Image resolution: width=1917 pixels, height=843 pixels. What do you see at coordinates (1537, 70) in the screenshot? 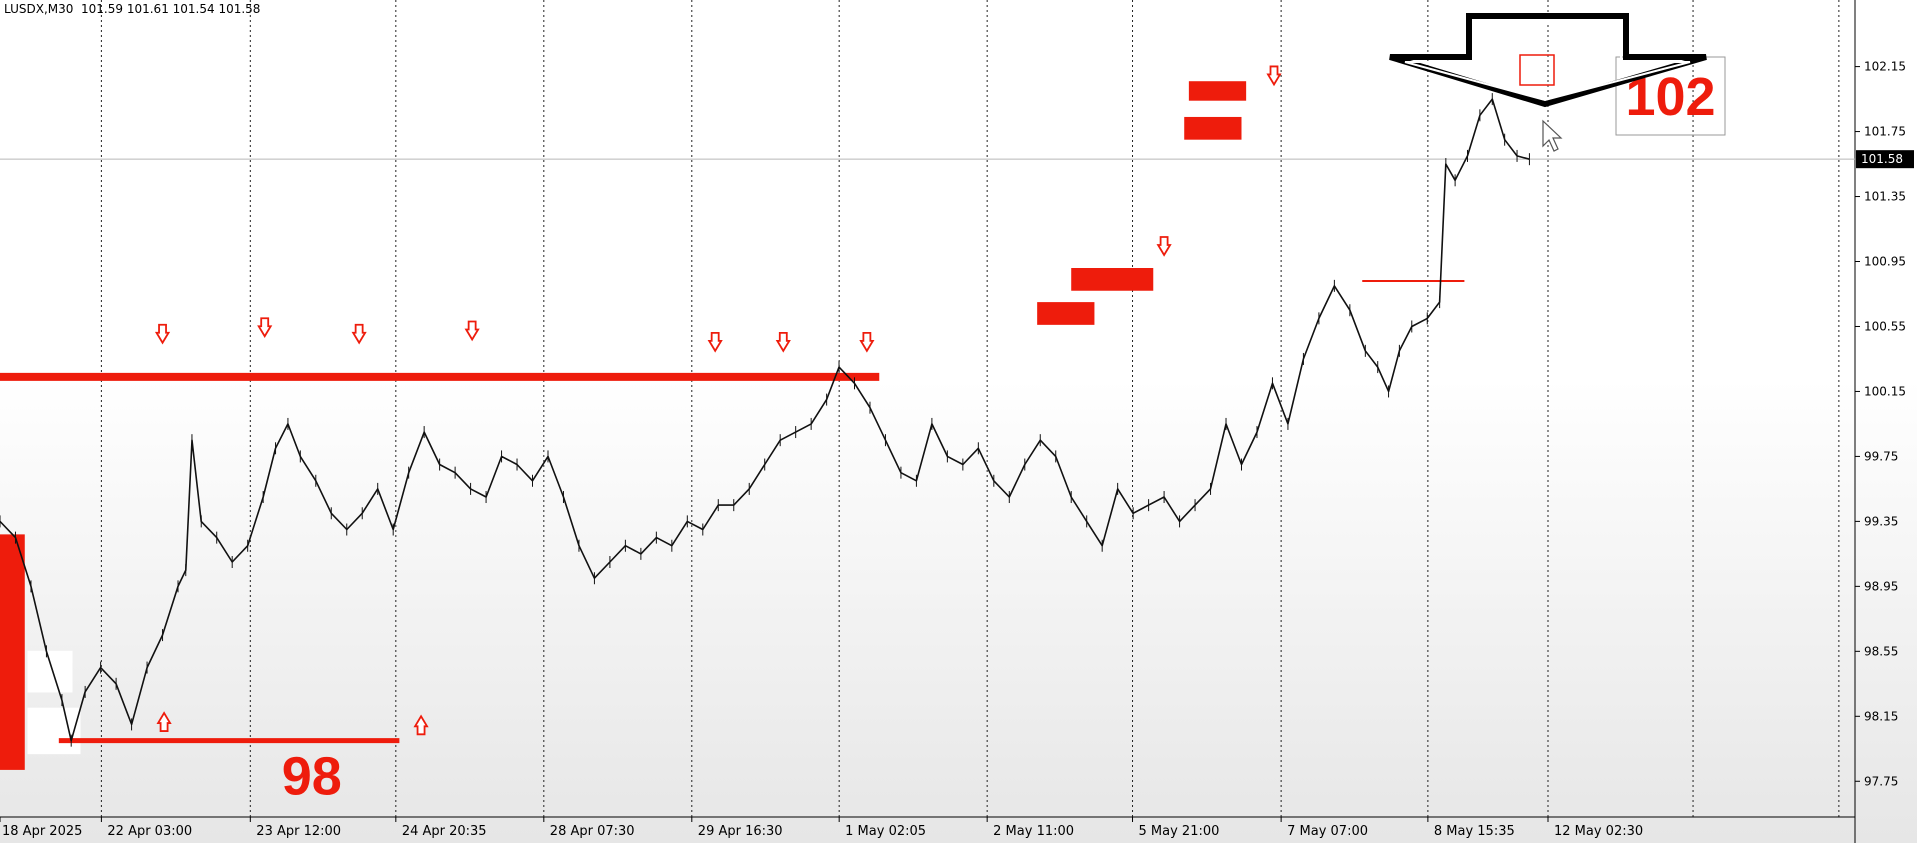
I see `marker-box` at bounding box center [1537, 70].